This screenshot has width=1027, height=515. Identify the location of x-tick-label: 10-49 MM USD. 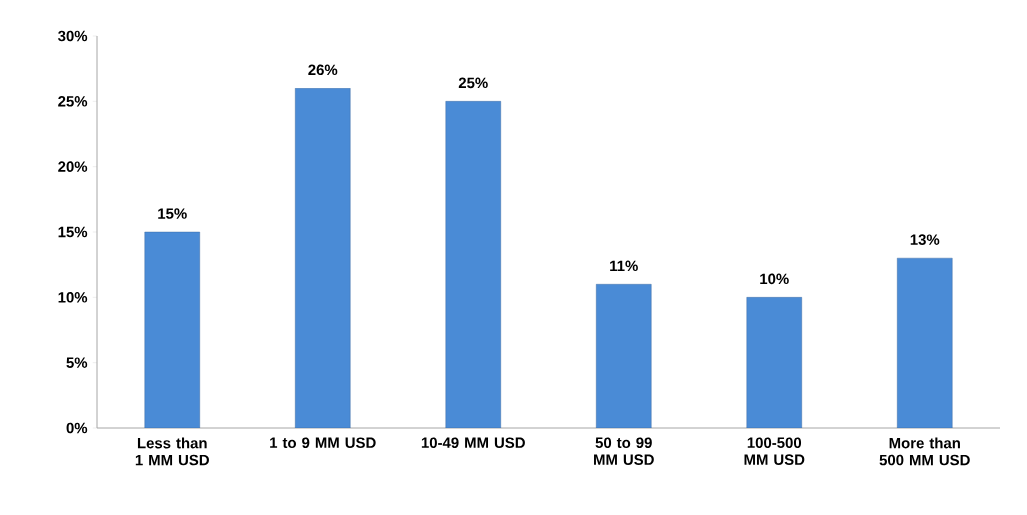
(473, 443).